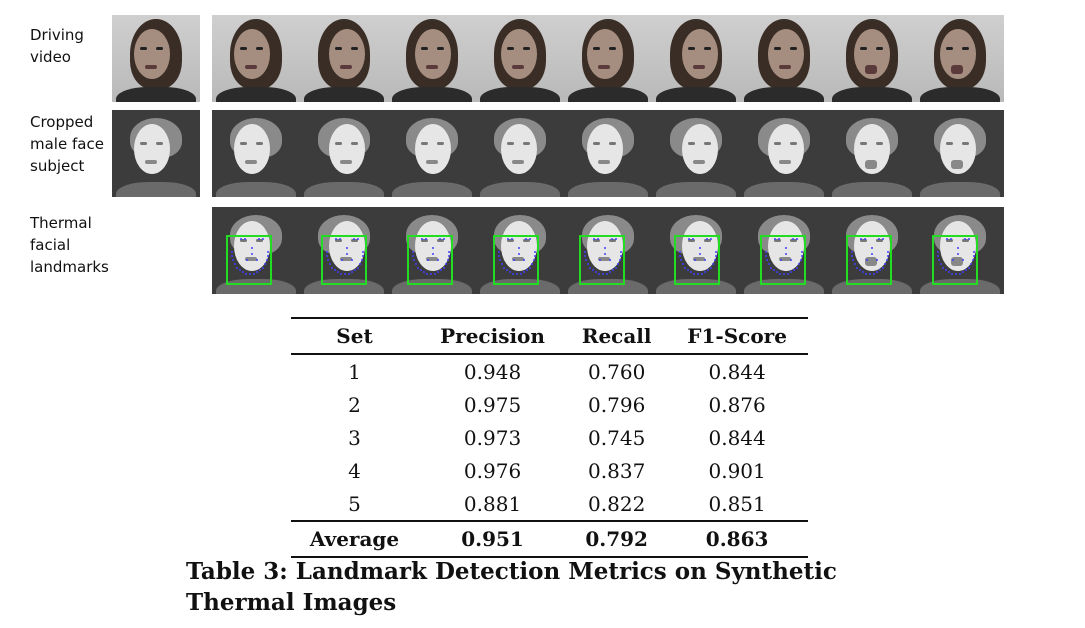 This screenshot has width=1085, height=628. Describe the element at coordinates (549, 404) in the screenshot. I see `table-row: 2 0.975 0.796 0.876` at that location.